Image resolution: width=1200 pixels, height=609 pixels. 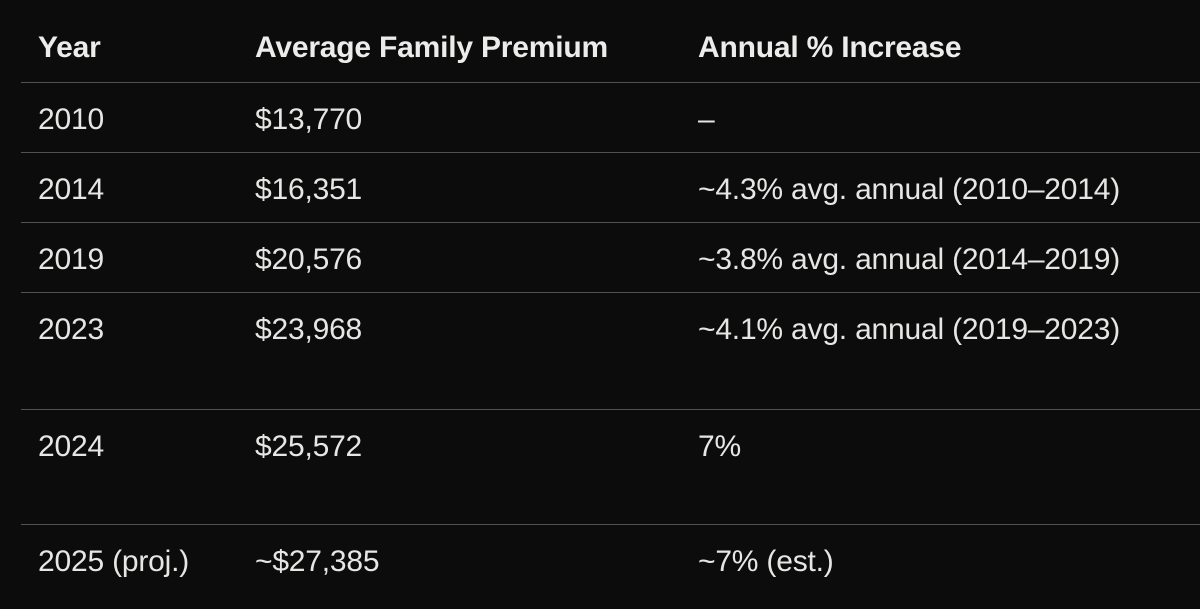 What do you see at coordinates (309, 259) in the screenshot?
I see `premium-cell: $20,576` at bounding box center [309, 259].